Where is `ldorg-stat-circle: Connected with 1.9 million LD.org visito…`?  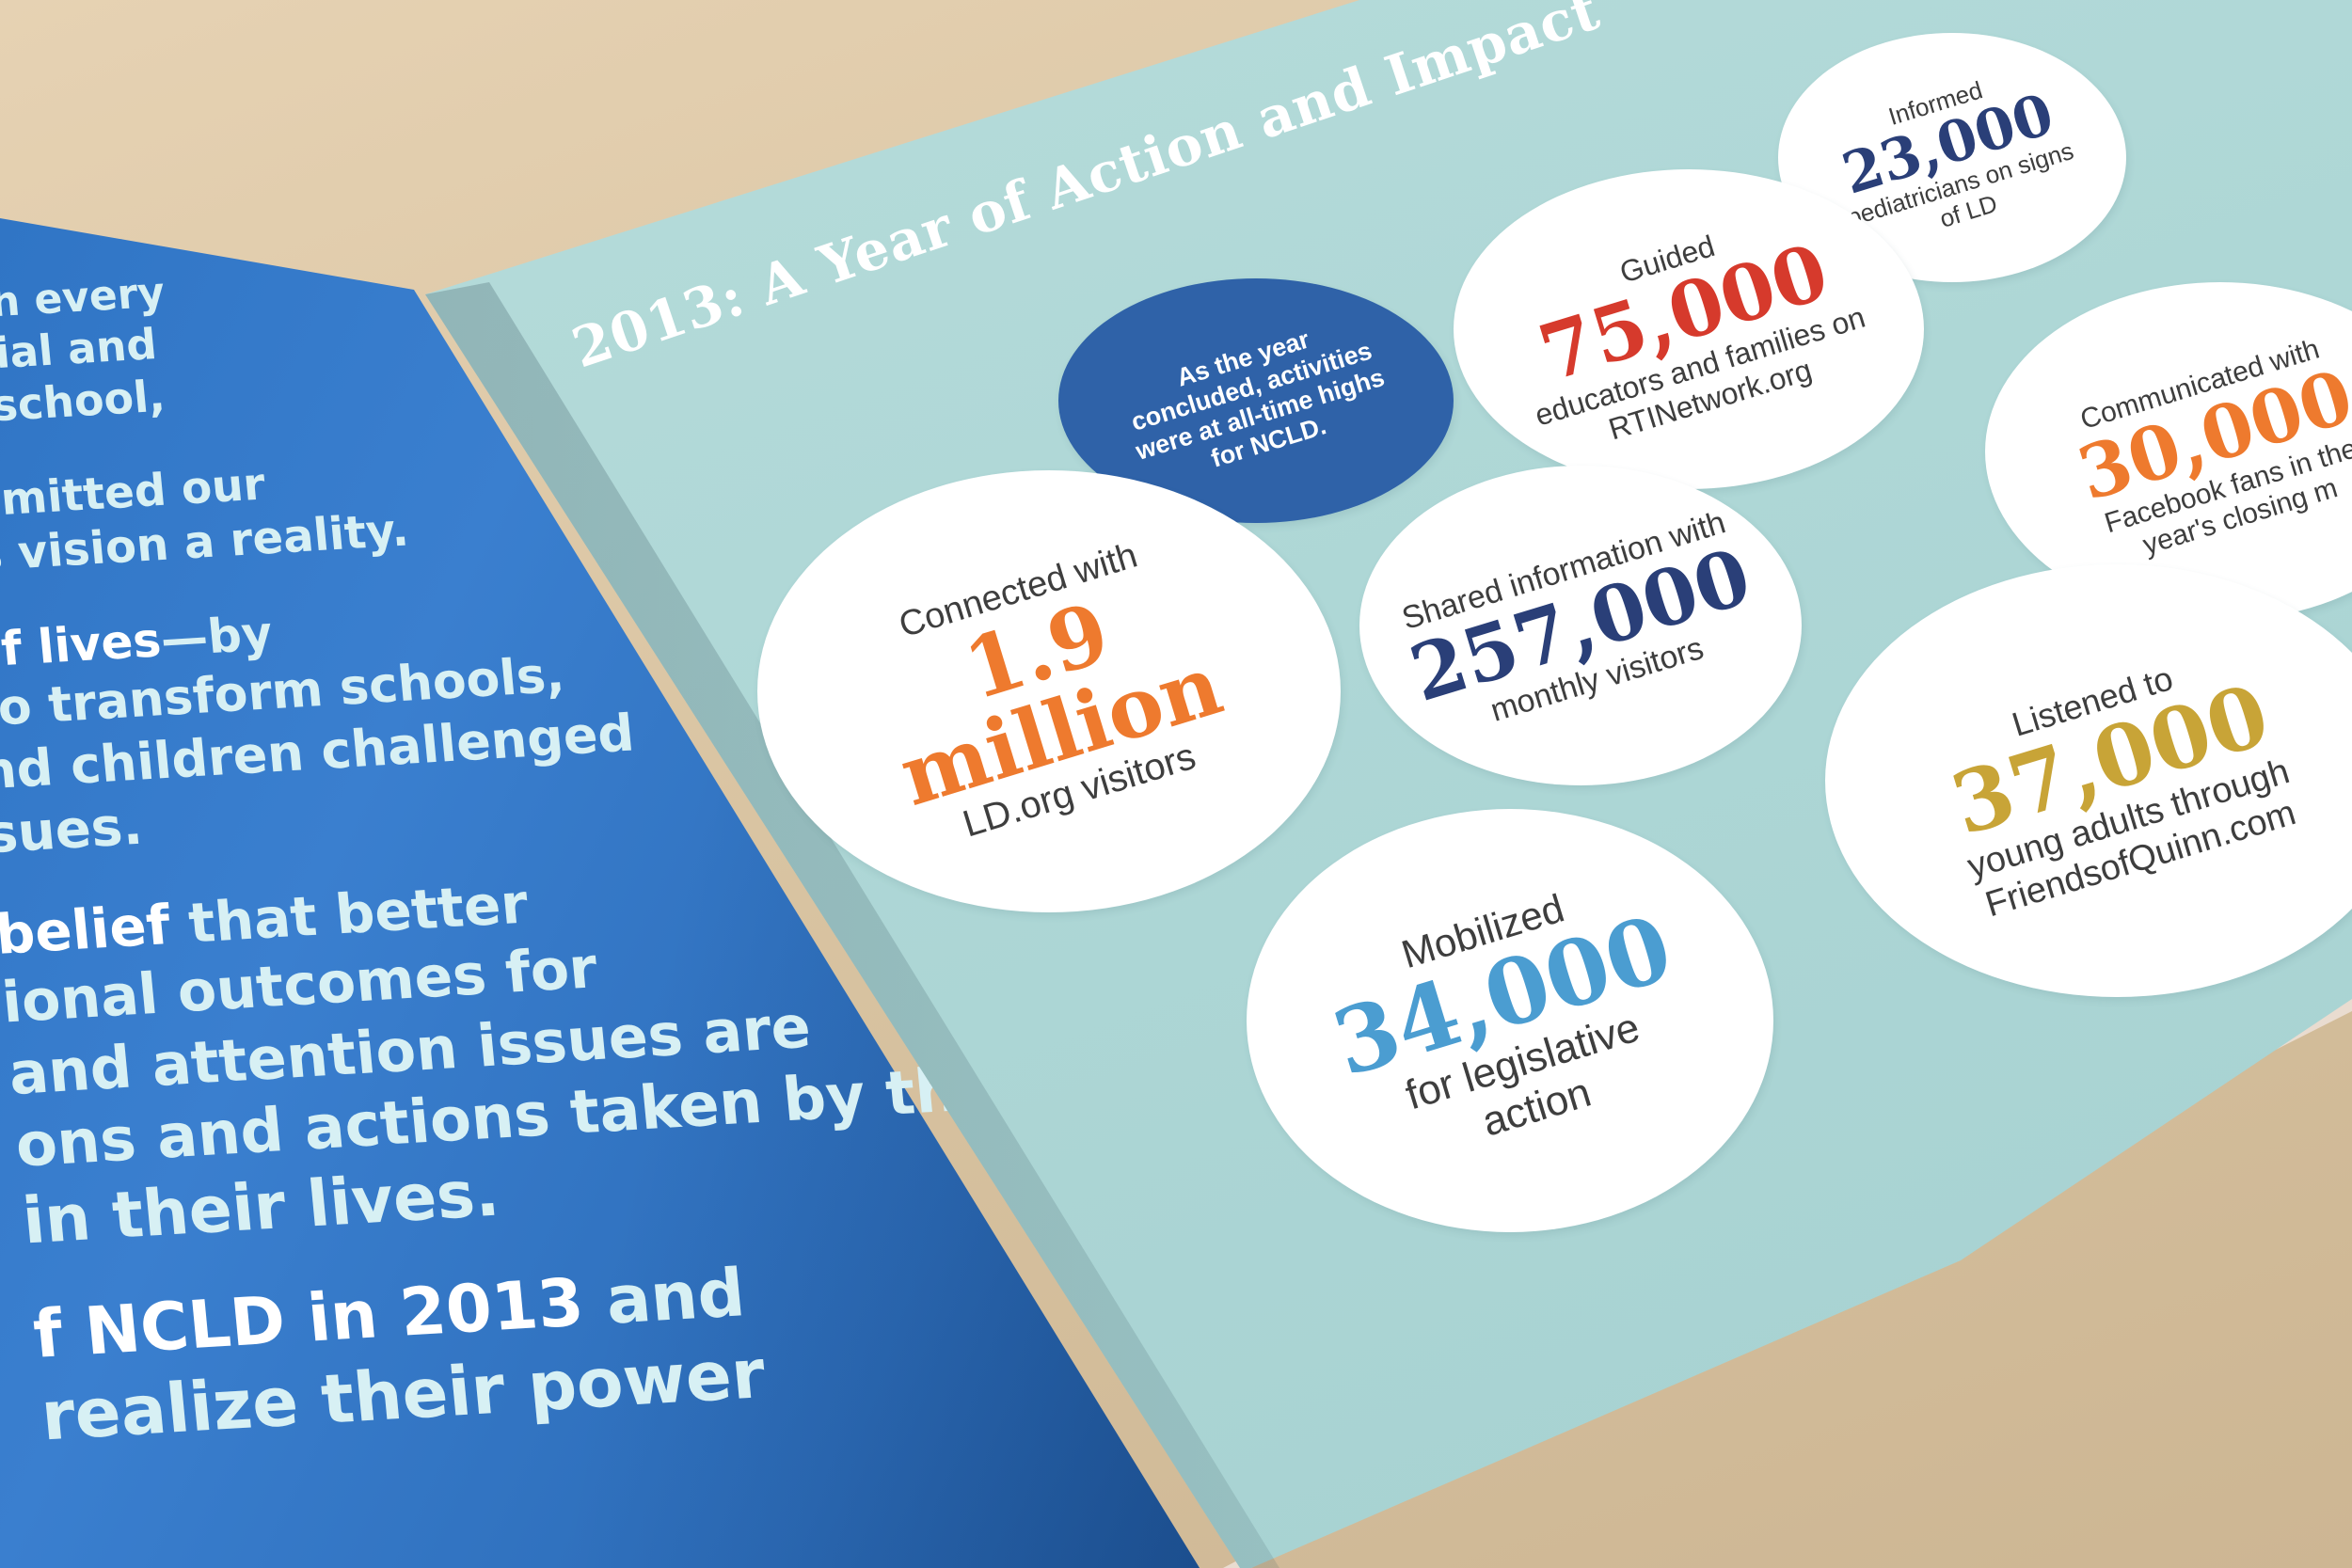 ldorg-stat-circle: Connected with 1.9 million LD.org visito… is located at coordinates (1049, 691).